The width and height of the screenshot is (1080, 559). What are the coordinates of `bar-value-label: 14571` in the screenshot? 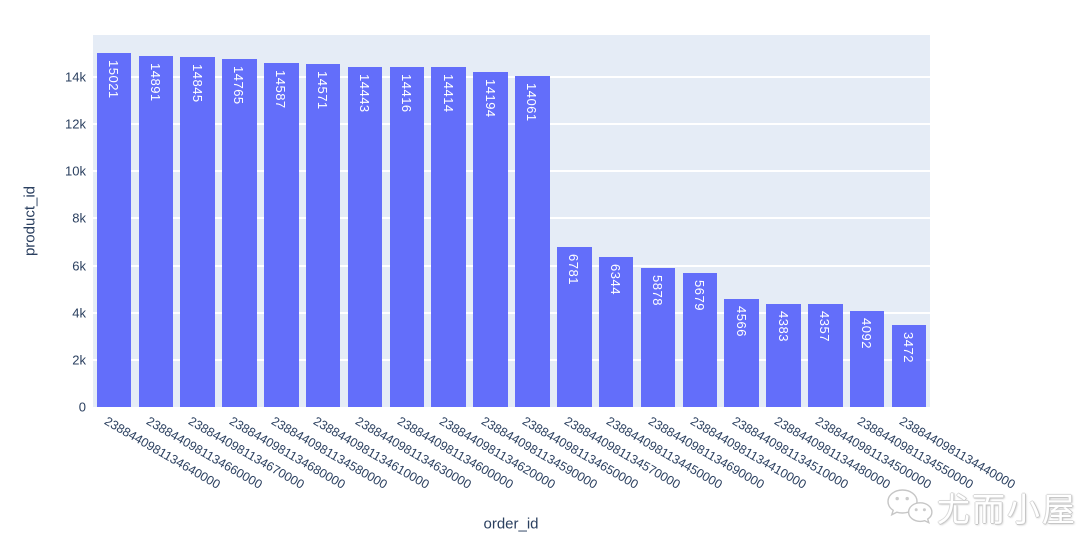 It's located at (323, 90).